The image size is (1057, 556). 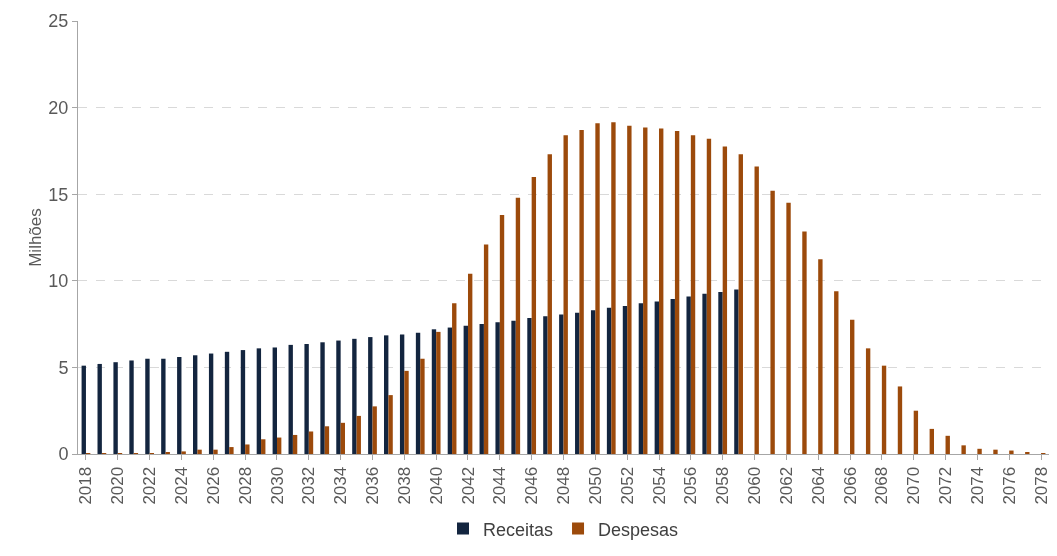 What do you see at coordinates (850, 485) in the screenshot?
I see `x-tick-label: 2066` at bounding box center [850, 485].